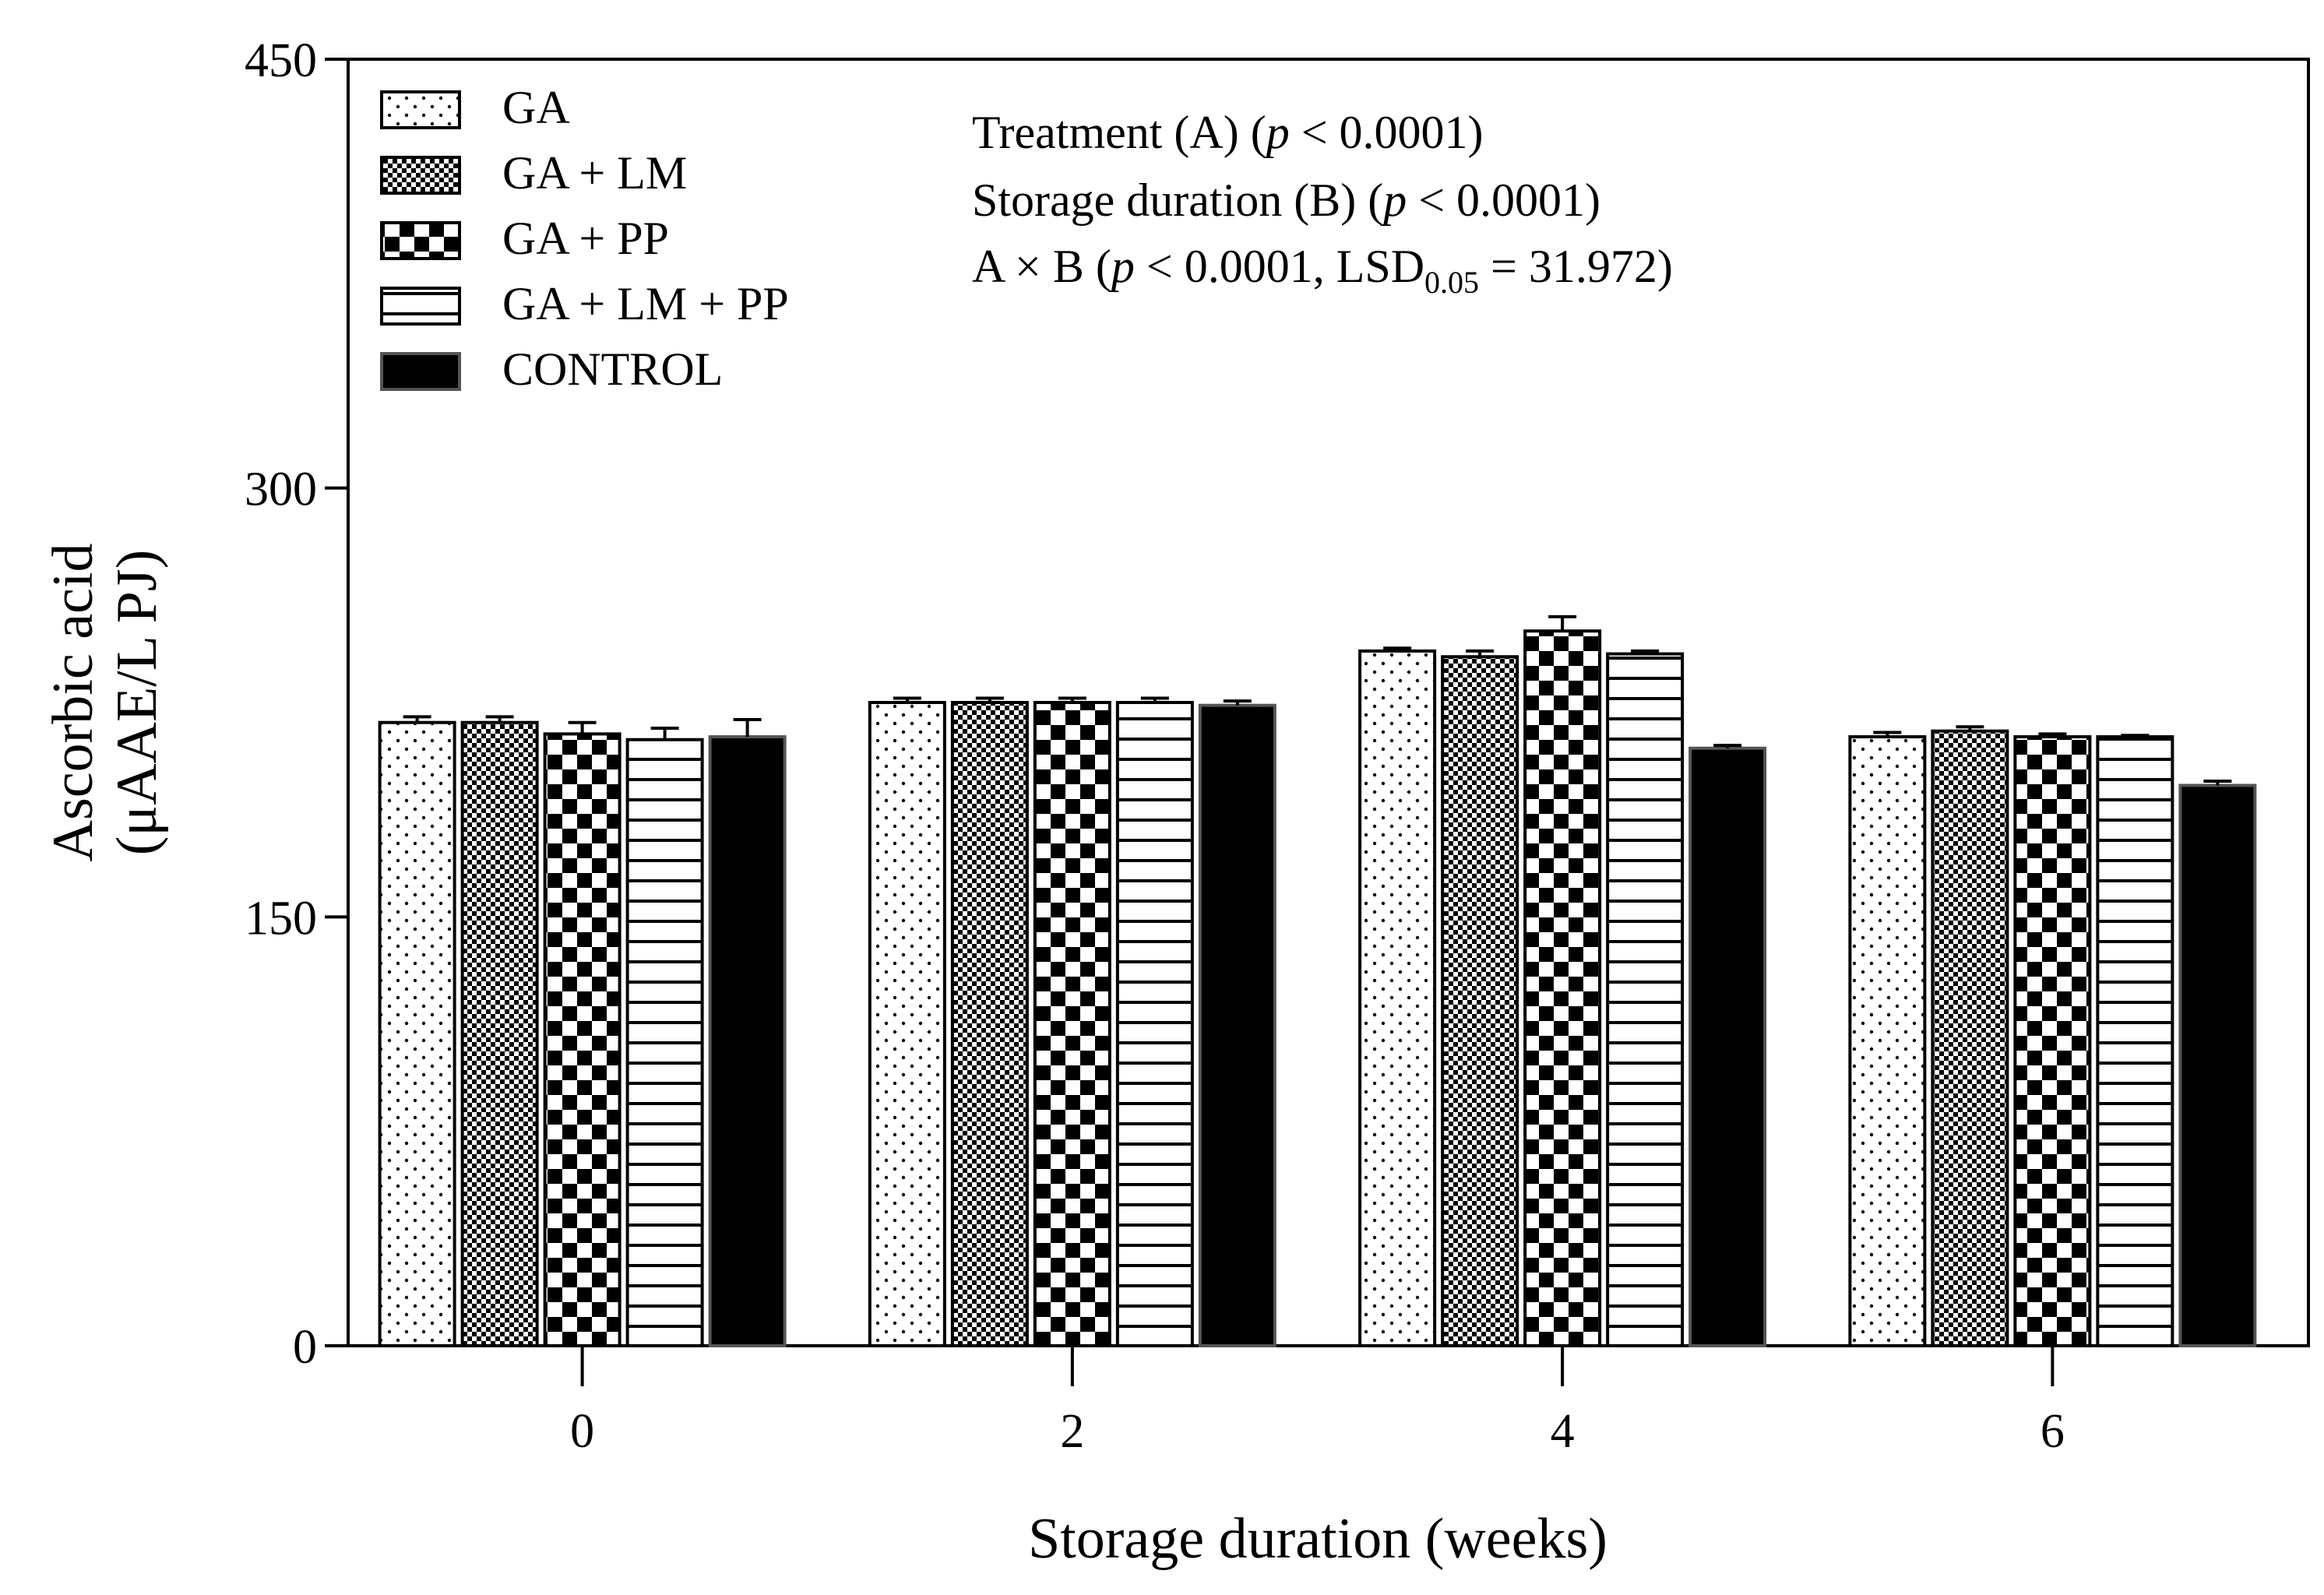 Image resolution: width=2324 pixels, height=1595 pixels. Describe the element at coordinates (73, 703) in the screenshot. I see `y-axis-label-line1: Ascorbic acid` at that location.